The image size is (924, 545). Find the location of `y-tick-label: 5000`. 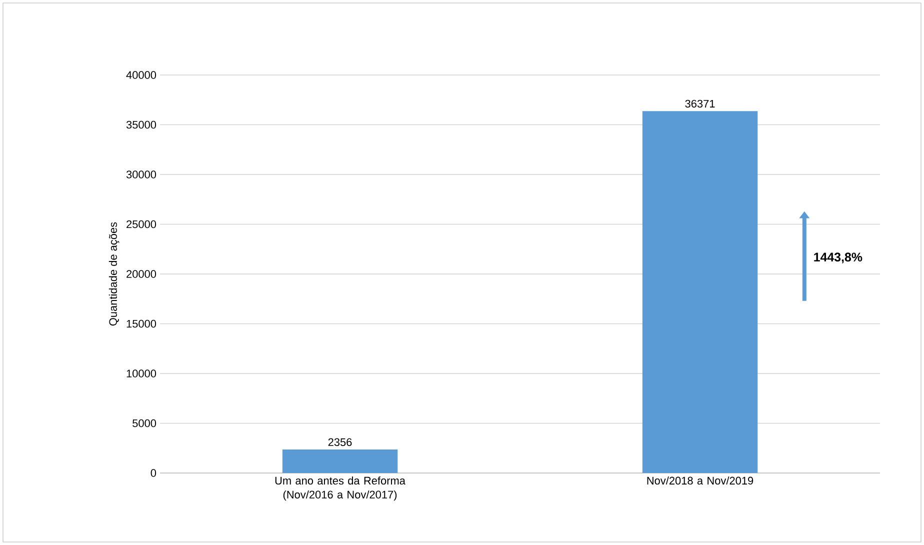

y-tick-label: 5000 is located at coordinates (144, 423).